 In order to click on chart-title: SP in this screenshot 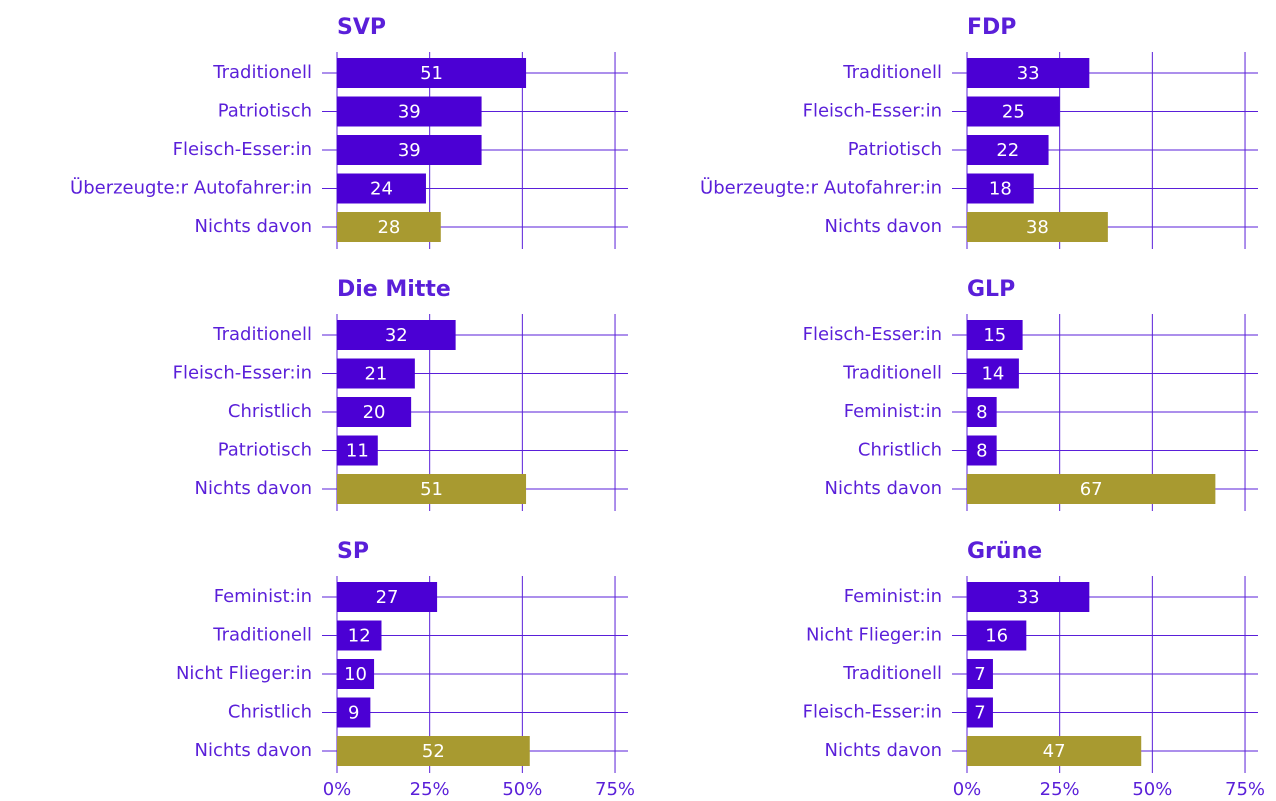, I will do `click(353, 551)`.